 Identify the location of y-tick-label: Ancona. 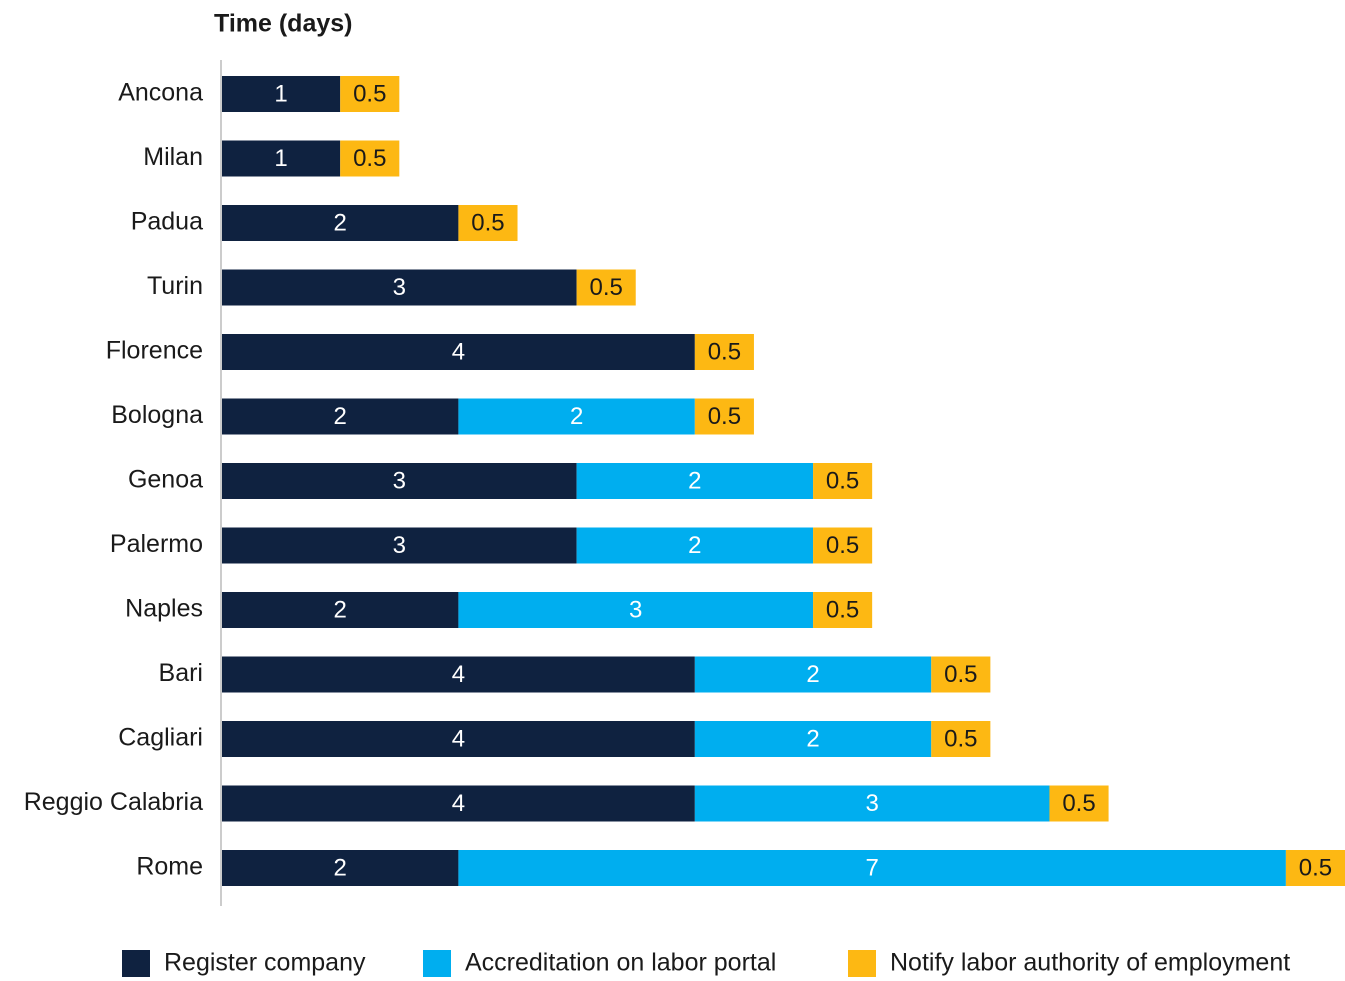
(160, 93).